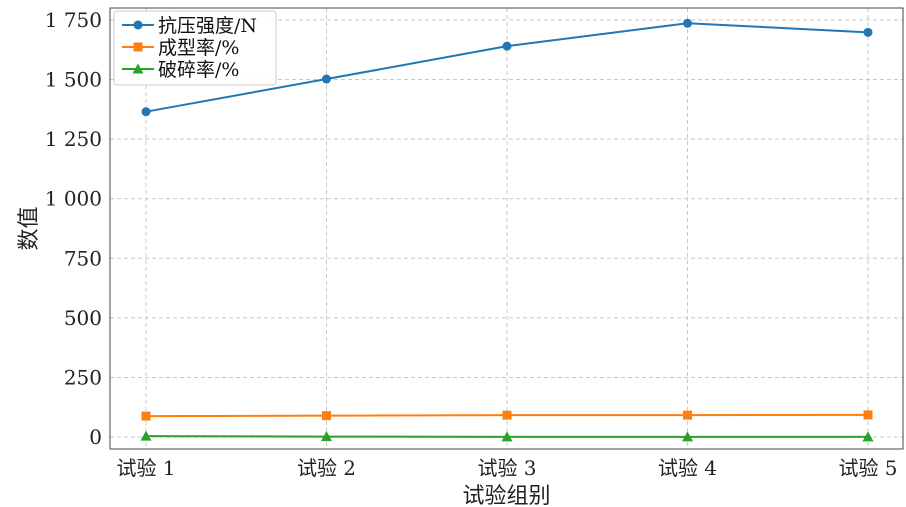 Image resolution: width=906 pixels, height=507 pixels. Describe the element at coordinates (687, 468) in the screenshot. I see `x-tick-label: 试验 4` at that location.